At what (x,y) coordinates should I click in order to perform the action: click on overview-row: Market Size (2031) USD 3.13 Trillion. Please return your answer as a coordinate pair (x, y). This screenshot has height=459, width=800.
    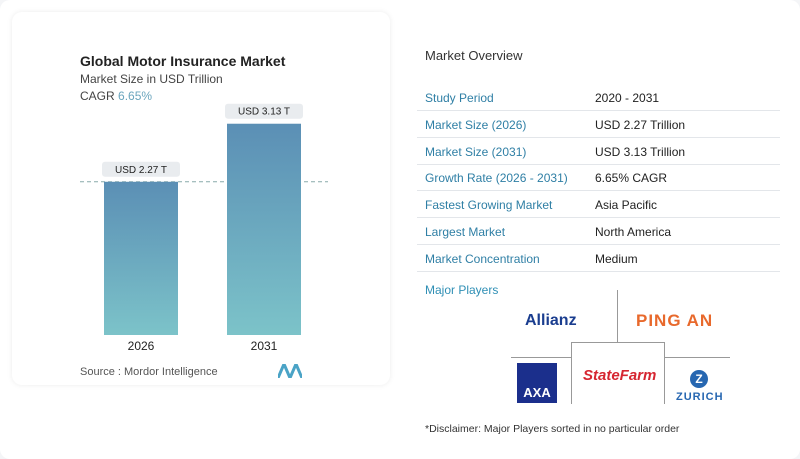
    Looking at the image, I should click on (598, 151).